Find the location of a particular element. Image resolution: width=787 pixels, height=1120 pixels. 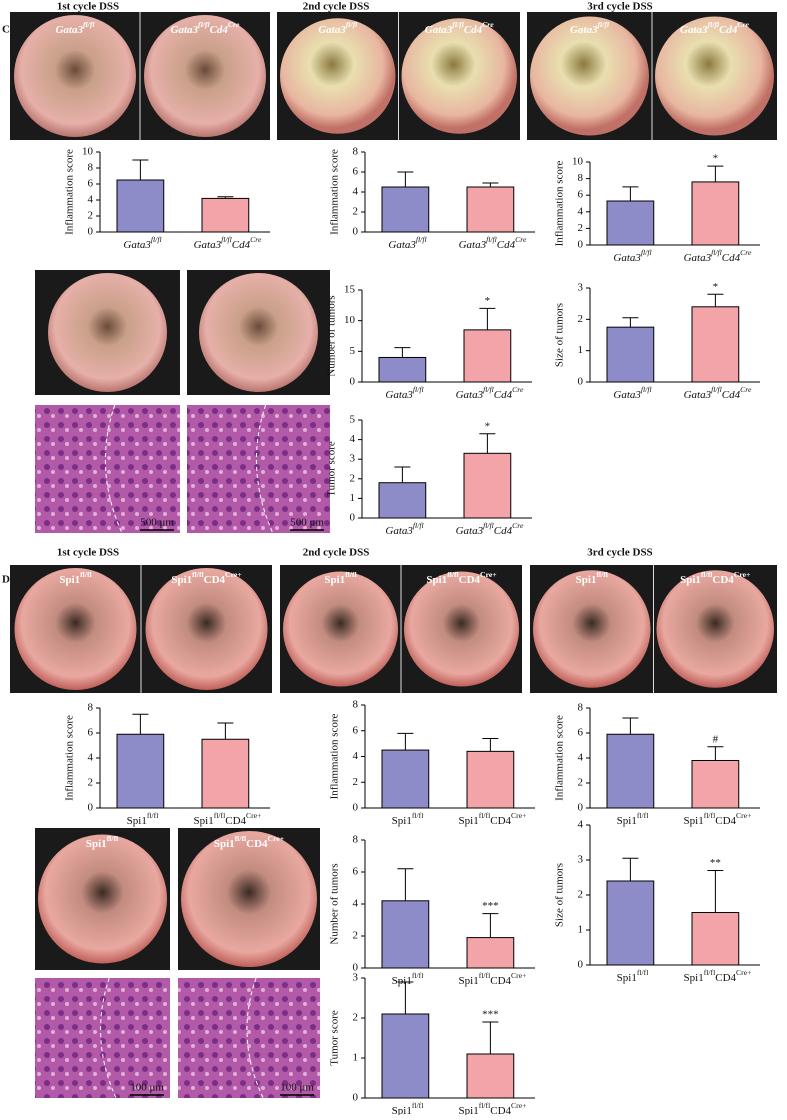

scale-bar-label: 100 μm is located at coordinates (297, 1088).